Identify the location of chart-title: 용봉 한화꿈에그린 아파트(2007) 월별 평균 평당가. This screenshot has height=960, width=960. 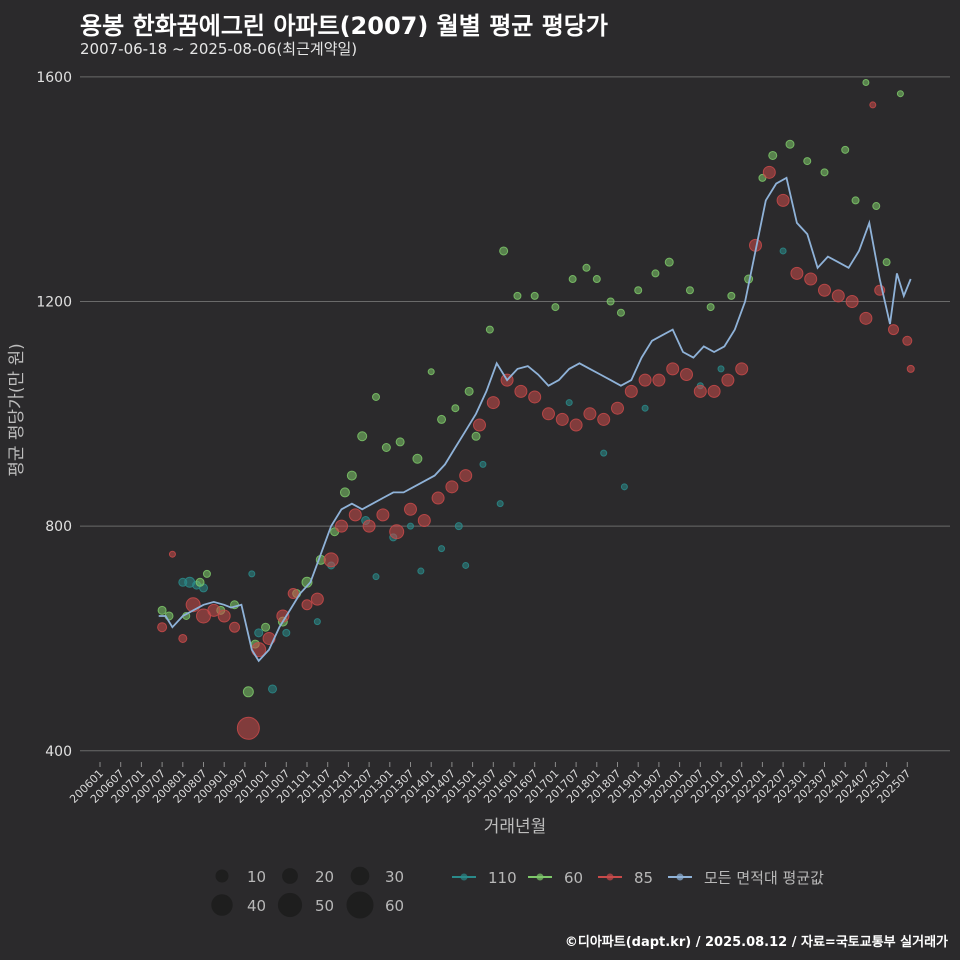
(344, 26).